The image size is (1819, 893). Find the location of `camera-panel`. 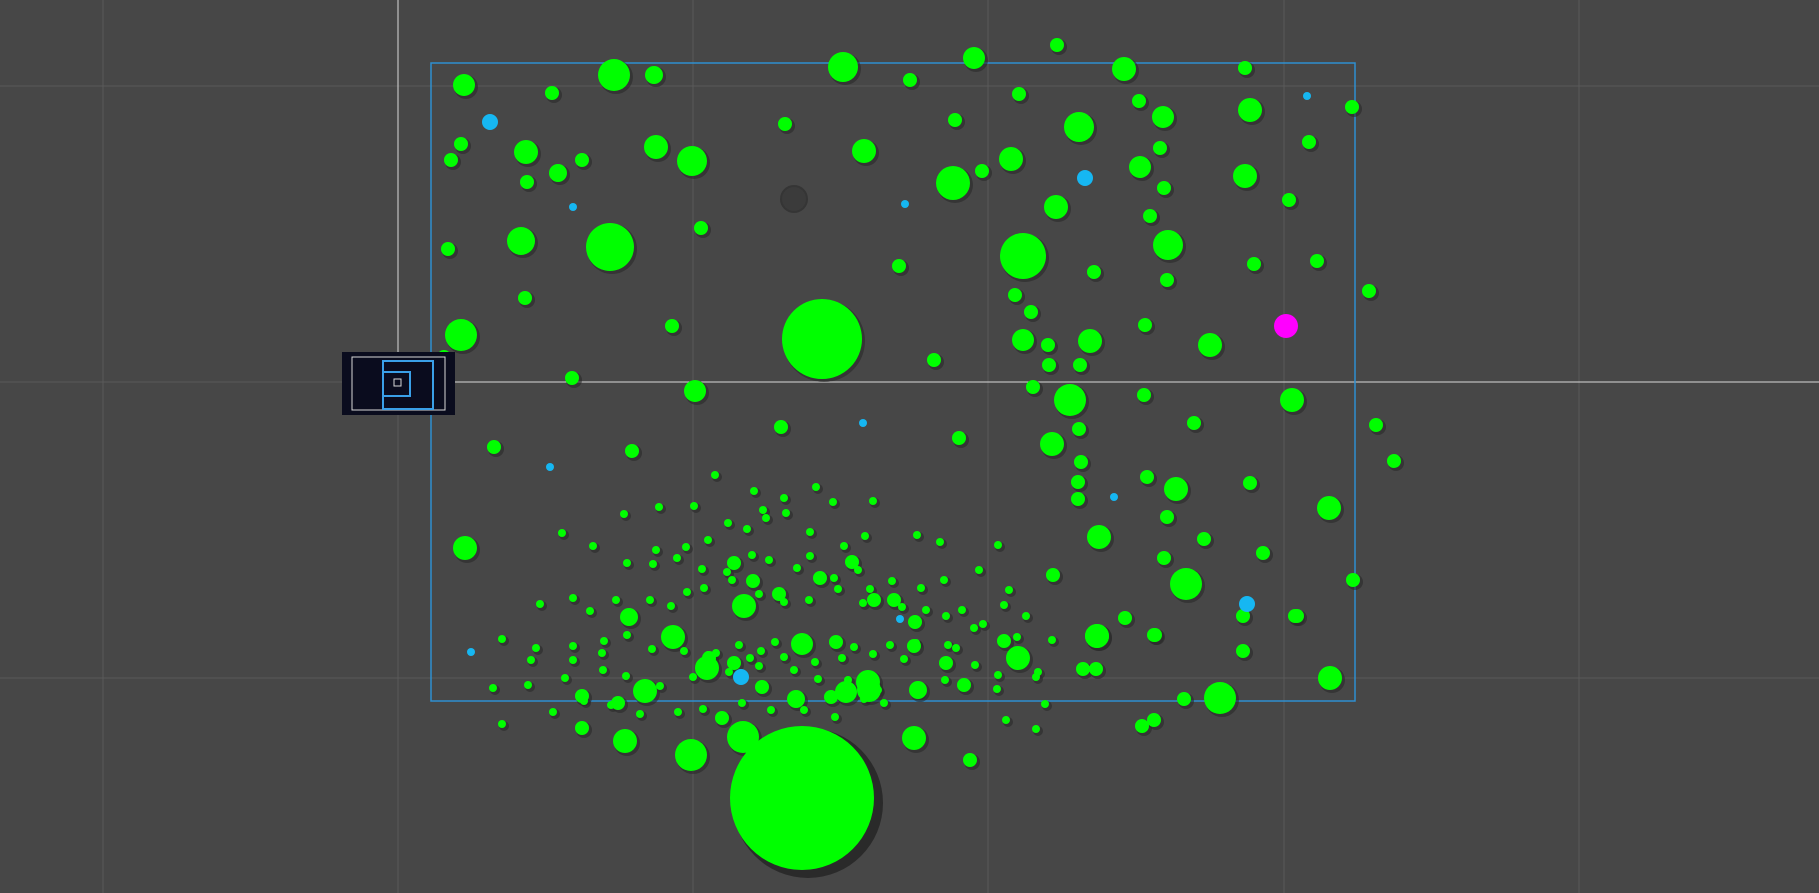

camera-panel is located at coordinates (398, 383).